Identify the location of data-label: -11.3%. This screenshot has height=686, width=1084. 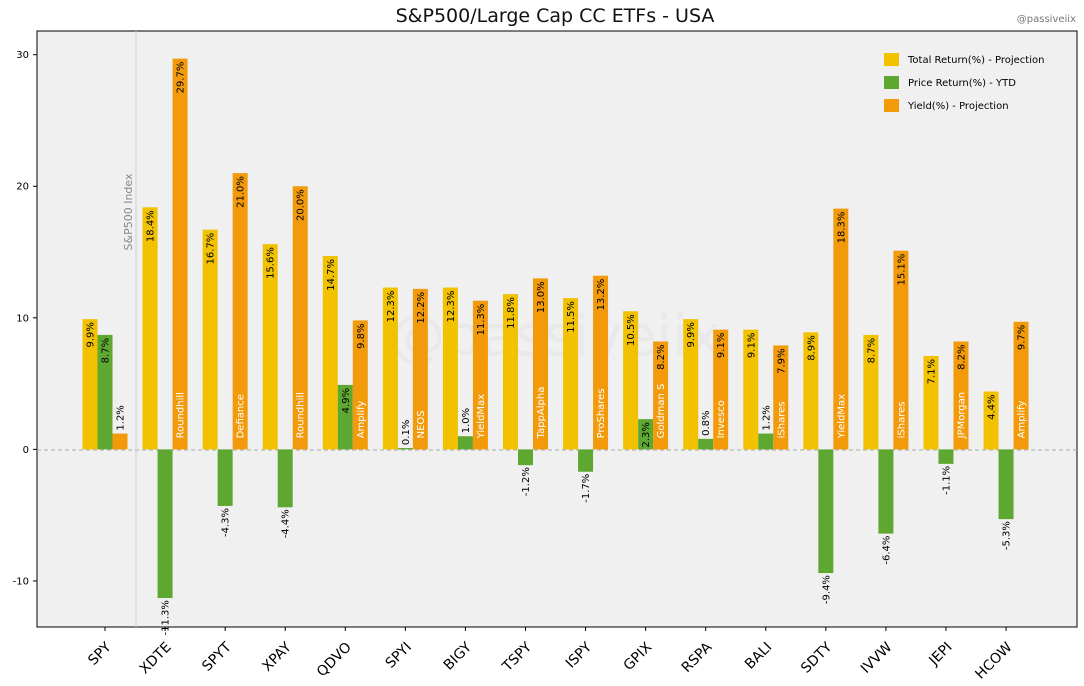
(166, 617).